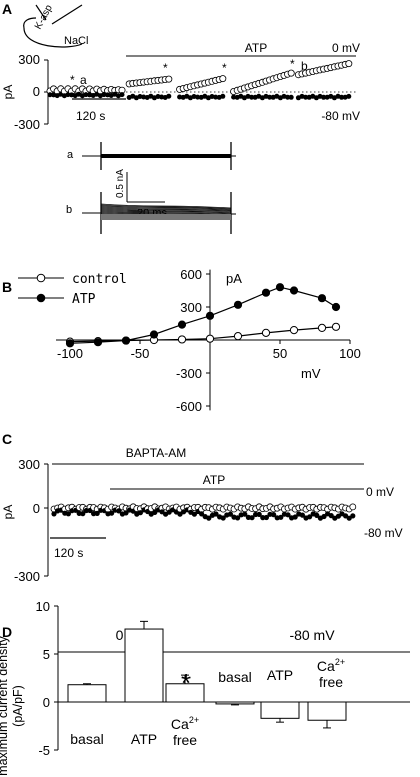  Describe the element at coordinates (159, 156) in the screenshot. I see `trace-a` at that location.